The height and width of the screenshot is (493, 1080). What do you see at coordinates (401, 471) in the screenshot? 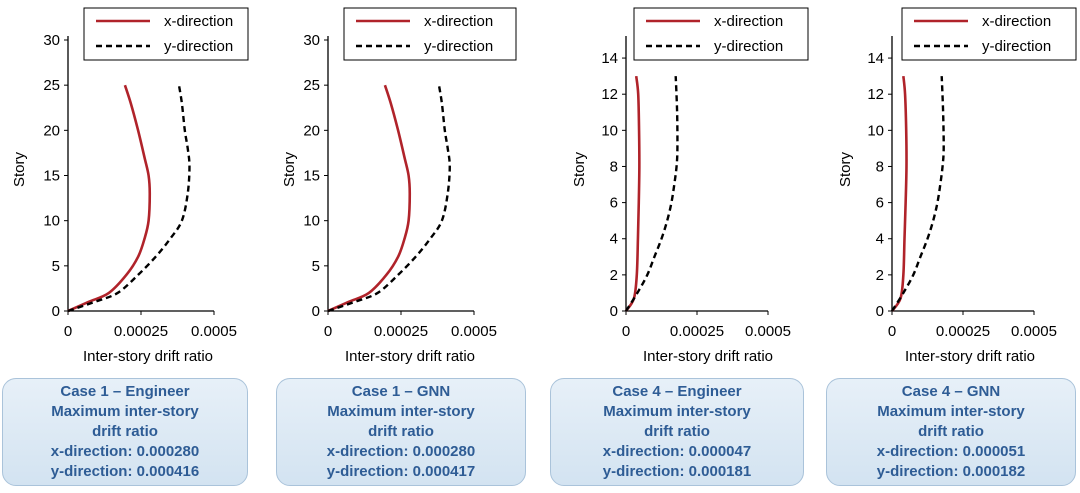
I see `summary-y-direction: y-direction: 0.000417` at bounding box center [401, 471].